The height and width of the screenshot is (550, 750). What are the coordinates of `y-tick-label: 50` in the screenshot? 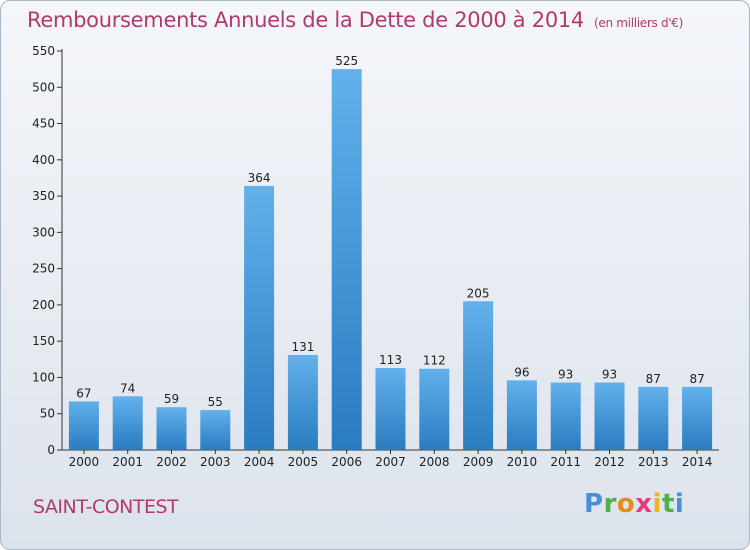 It's located at (47, 414).